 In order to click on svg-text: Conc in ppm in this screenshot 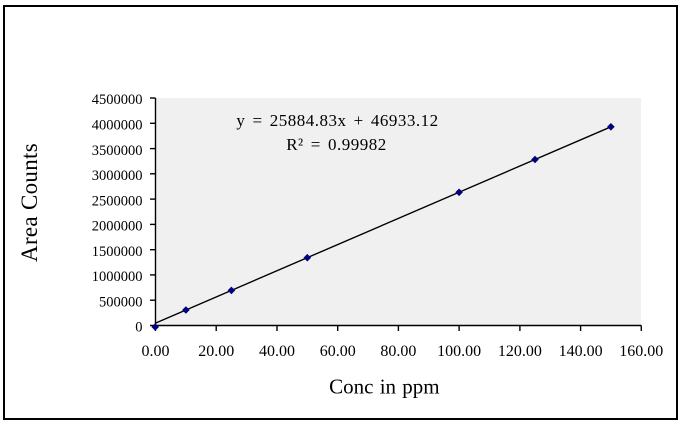, I will do `click(384, 387)`.